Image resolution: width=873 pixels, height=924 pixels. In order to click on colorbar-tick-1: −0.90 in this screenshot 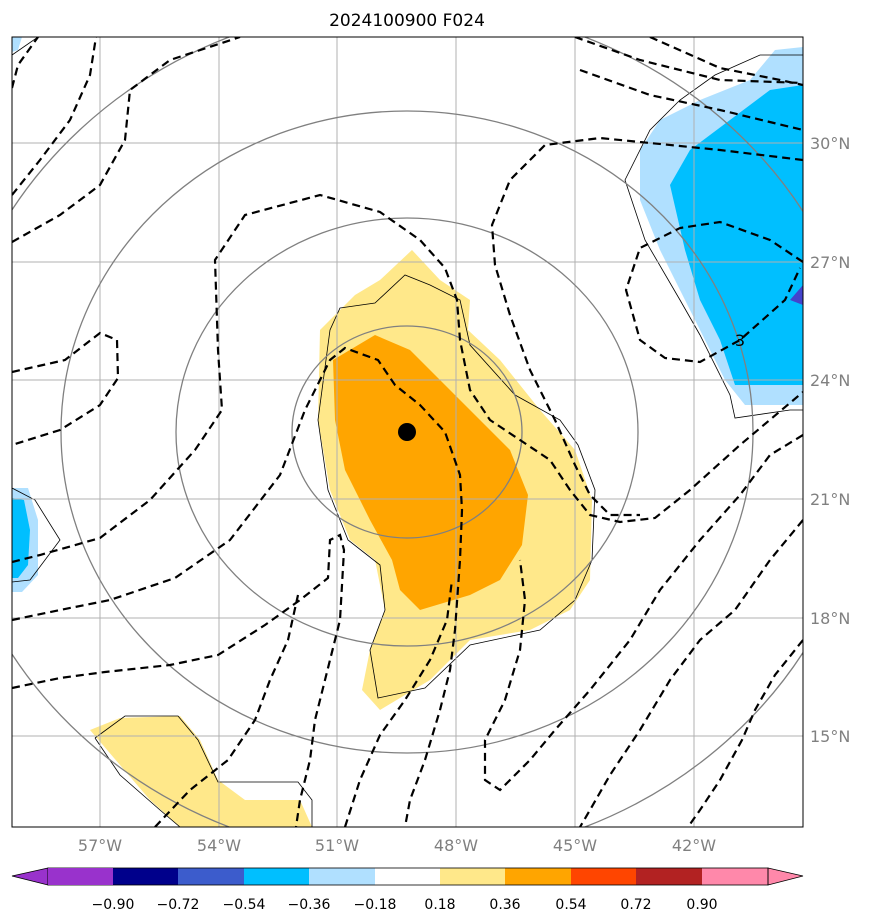, I will do `click(113, 905)`.